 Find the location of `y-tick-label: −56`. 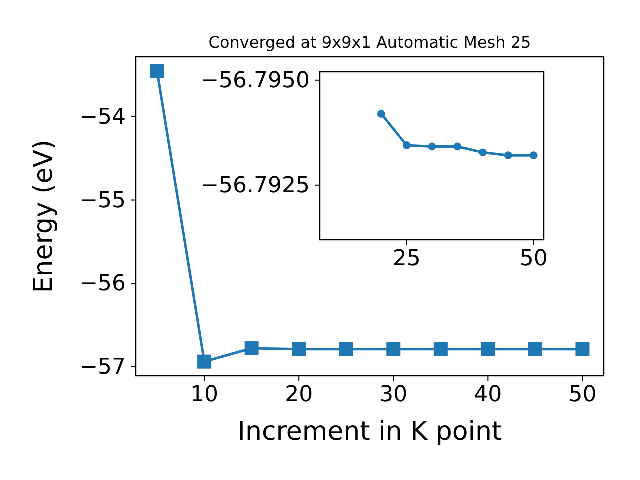

y-tick-label: −56 is located at coordinates (103, 284).